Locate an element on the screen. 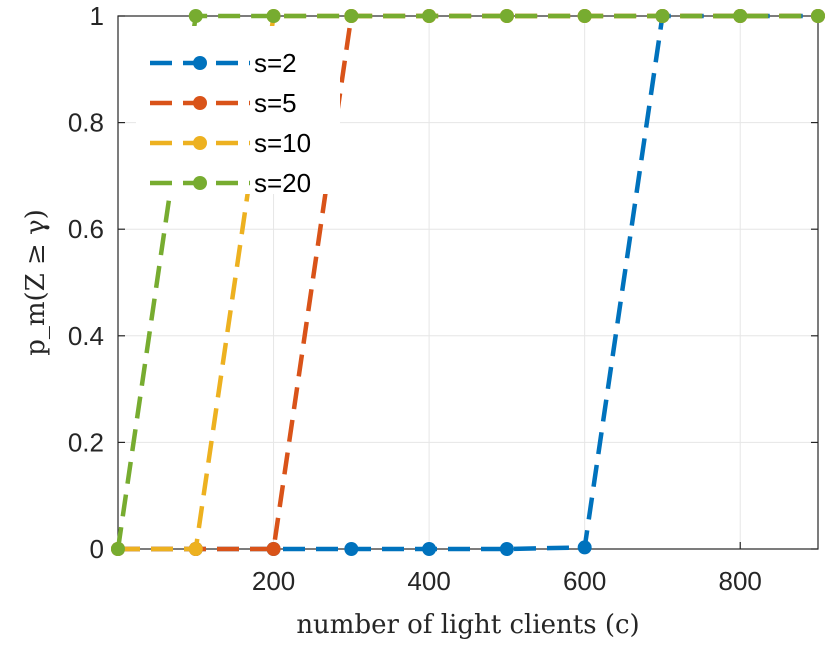 This screenshot has width=831, height=646. legend-item: s=10 is located at coordinates (230, 143).